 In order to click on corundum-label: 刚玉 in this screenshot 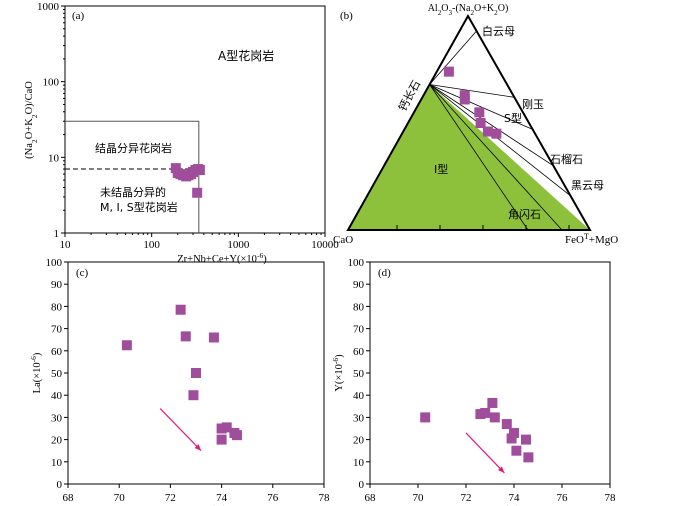, I will do `click(533, 104)`.